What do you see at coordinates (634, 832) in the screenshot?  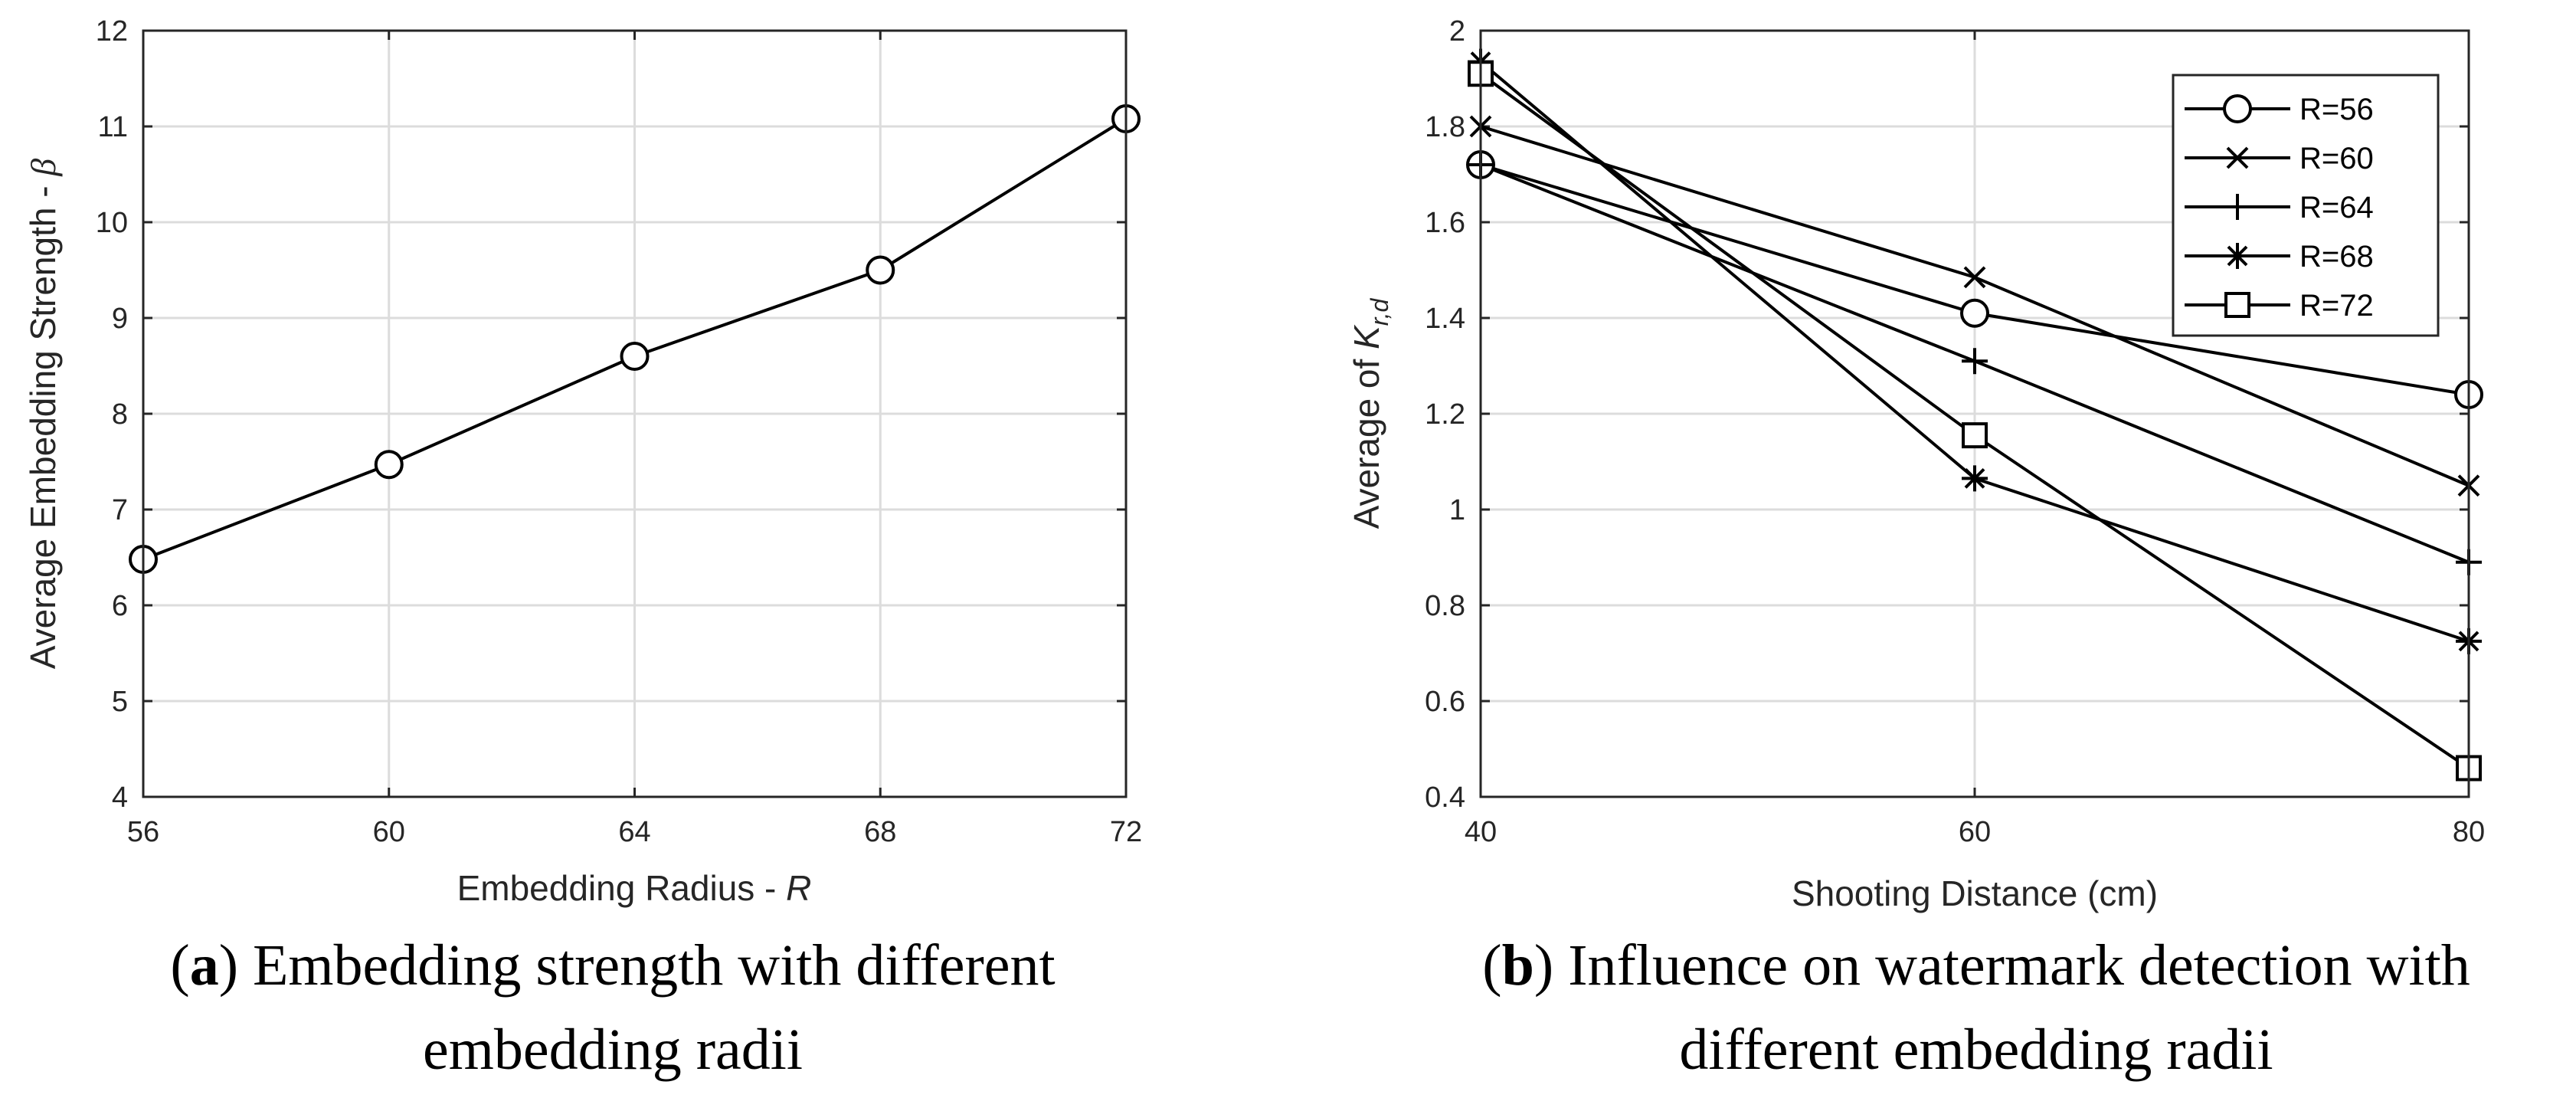 I see `x-tick-label: 64` at bounding box center [634, 832].